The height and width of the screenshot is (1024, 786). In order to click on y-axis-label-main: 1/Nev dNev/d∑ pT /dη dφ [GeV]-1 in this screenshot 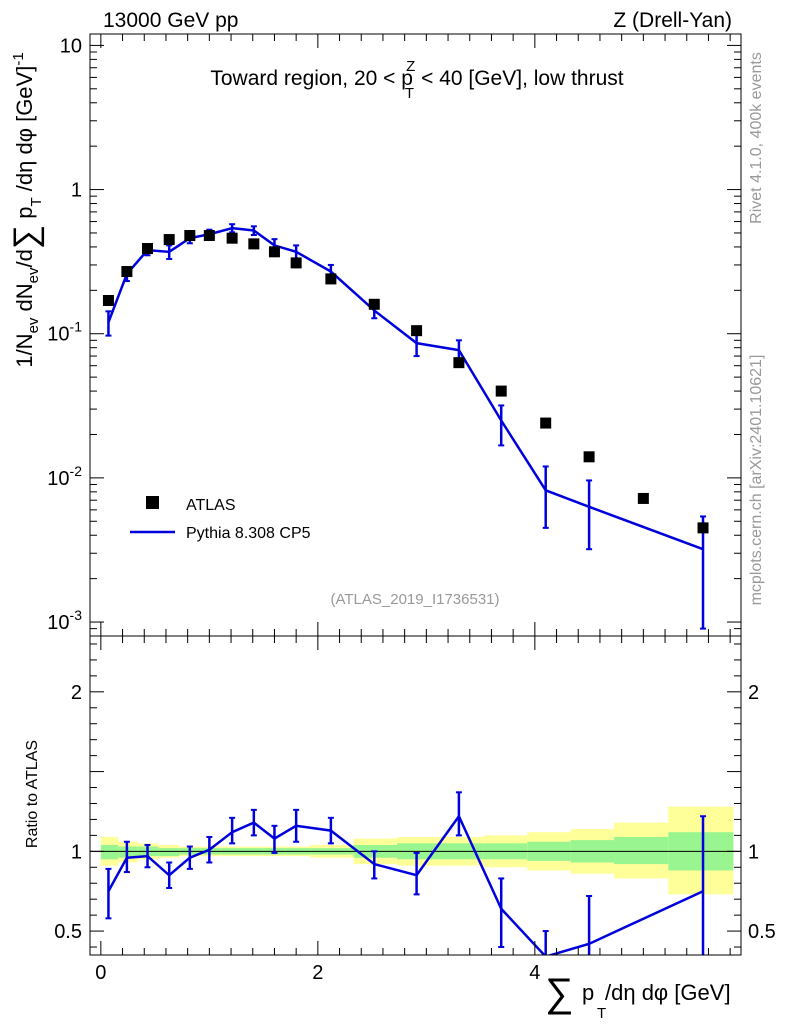, I will do `click(26, 209)`.